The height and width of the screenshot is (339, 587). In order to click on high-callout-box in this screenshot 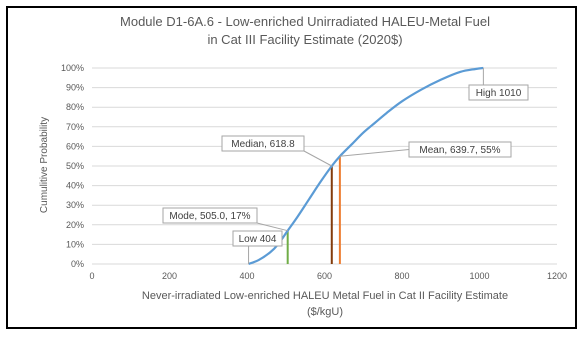, I will do `click(498, 92)`.